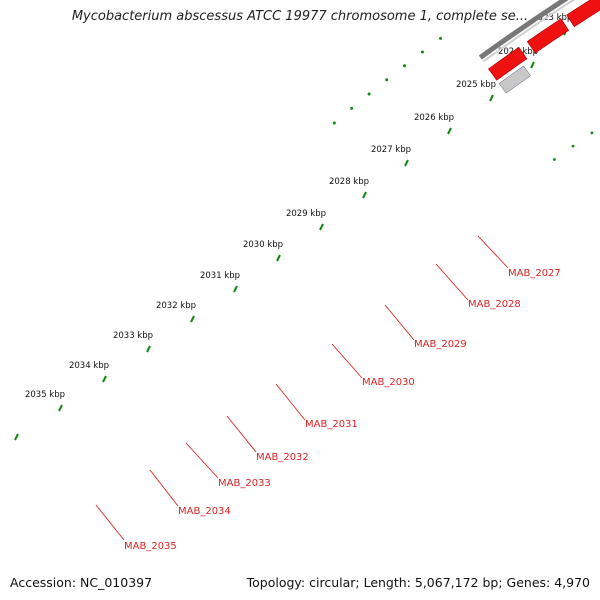  Describe the element at coordinates (263, 245) in the screenshot. I see `tick-label: 2030 kbp` at that location.